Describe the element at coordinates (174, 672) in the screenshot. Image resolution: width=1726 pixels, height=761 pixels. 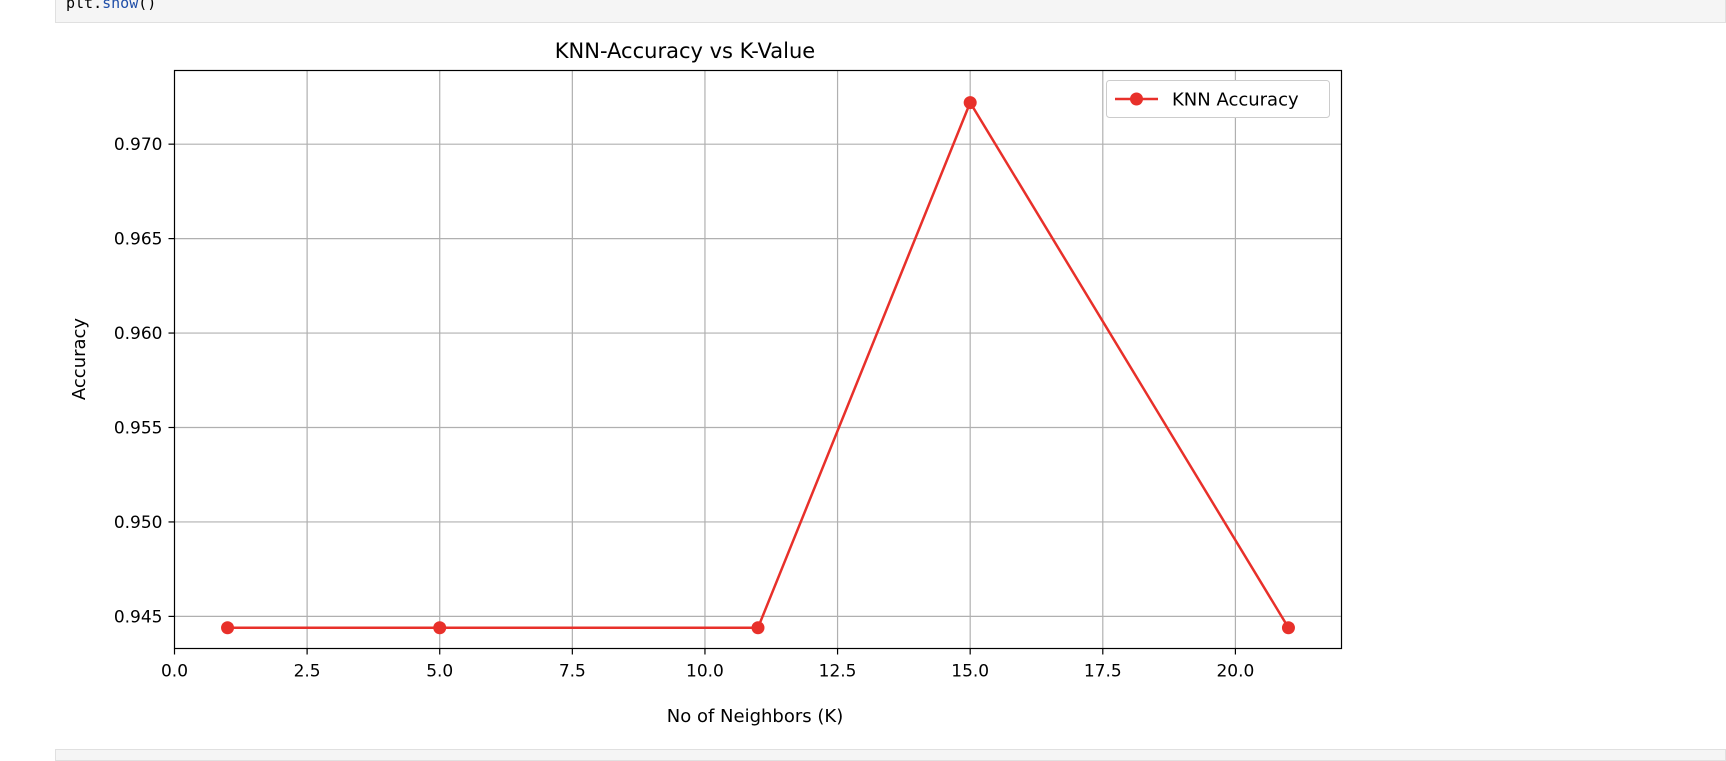
I see `x-tick-label: 0.0` at that location.